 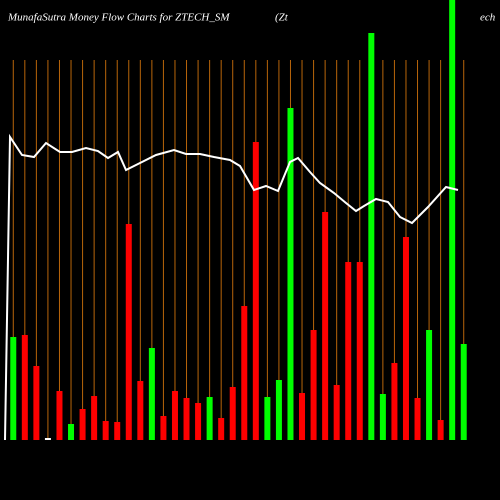 What do you see at coordinates (282, 18) in the screenshot?
I see `chart-title-part: (Zt` at bounding box center [282, 18].